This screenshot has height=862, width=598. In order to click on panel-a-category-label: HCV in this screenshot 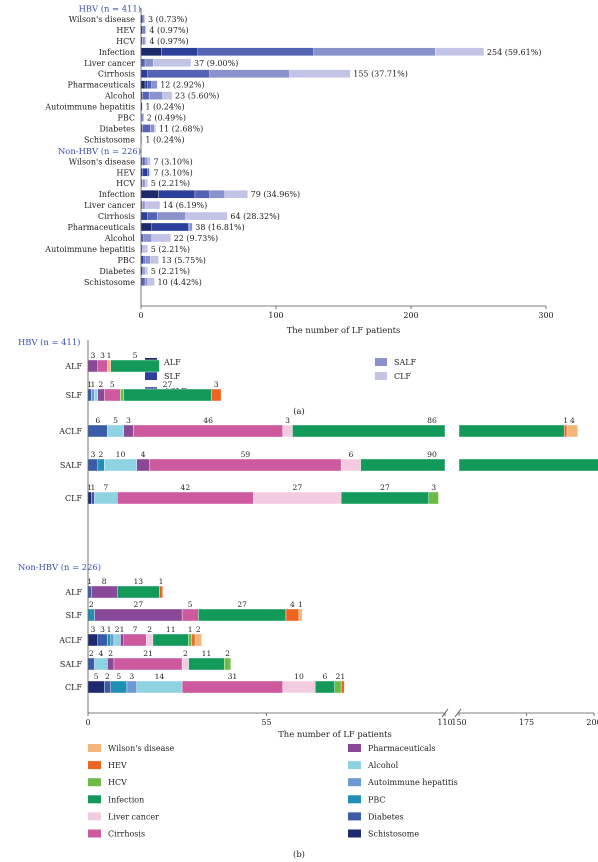, I will do `click(125, 41)`.